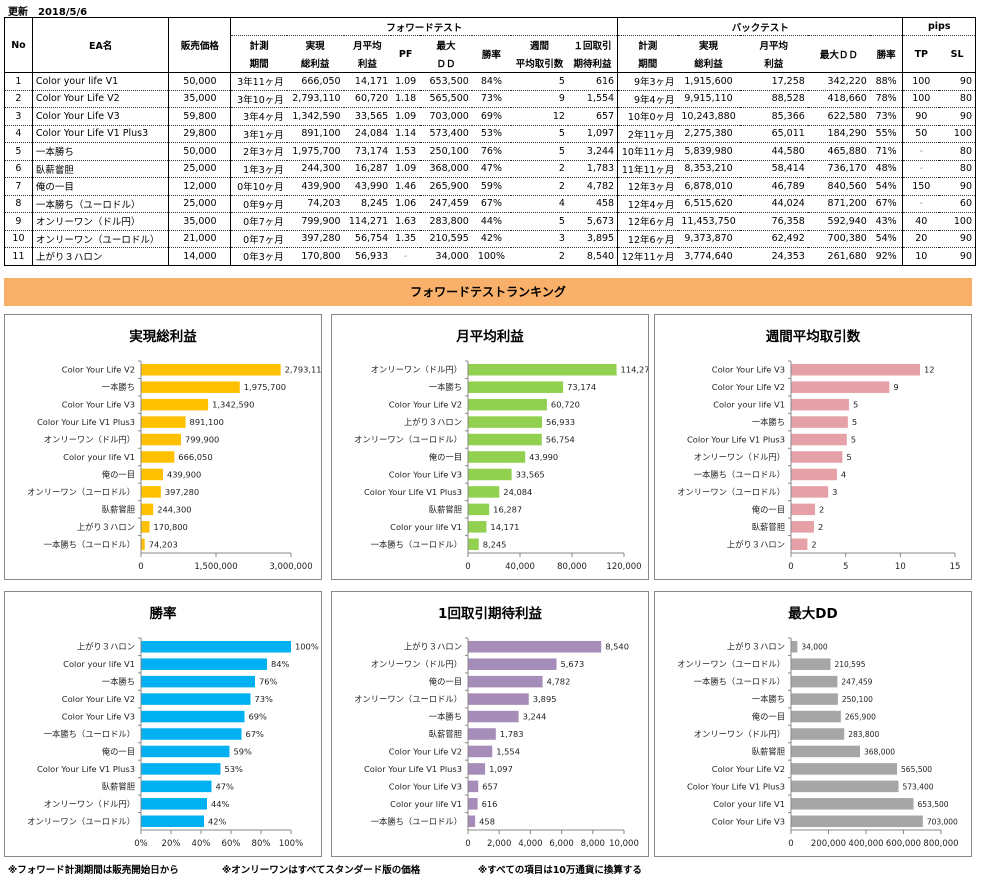 This screenshot has width=981, height=883. What do you see at coordinates (647, 151) in the screenshot?
I see `cell-bt-period: 10年11ヶ月` at bounding box center [647, 151].